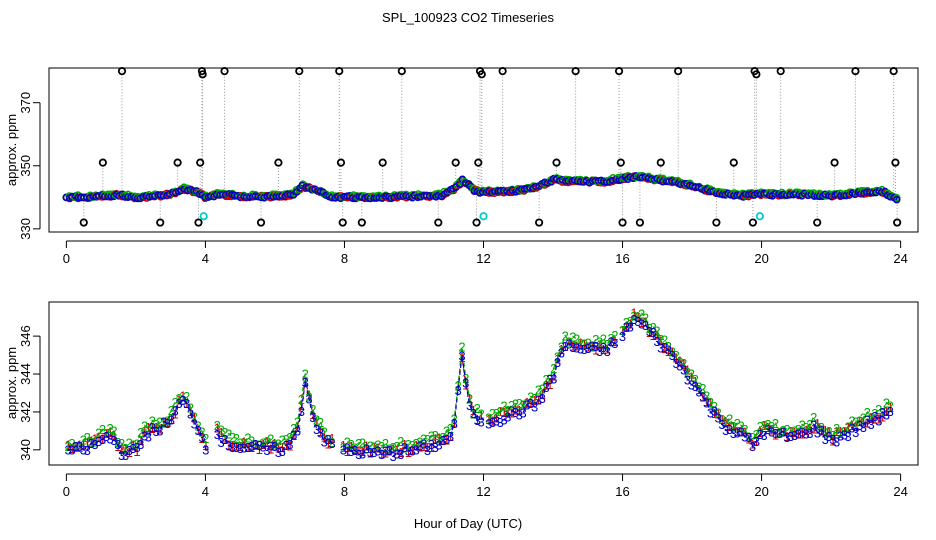 The image size is (936, 540). What do you see at coordinates (25, 229) in the screenshot?
I see `y-tick-label: 330` at bounding box center [25, 229].